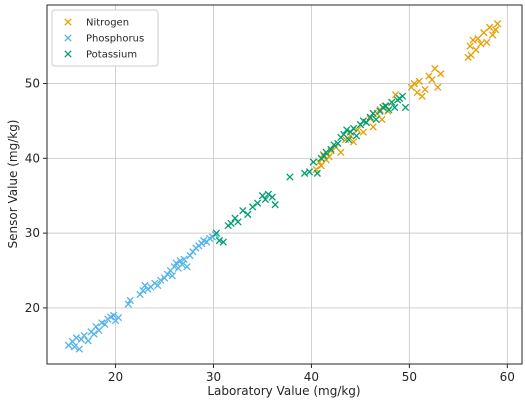 Image resolution: width=525 pixels, height=405 pixels. I want to click on y-ticks: 20 30 40 50, so click(36, 196).